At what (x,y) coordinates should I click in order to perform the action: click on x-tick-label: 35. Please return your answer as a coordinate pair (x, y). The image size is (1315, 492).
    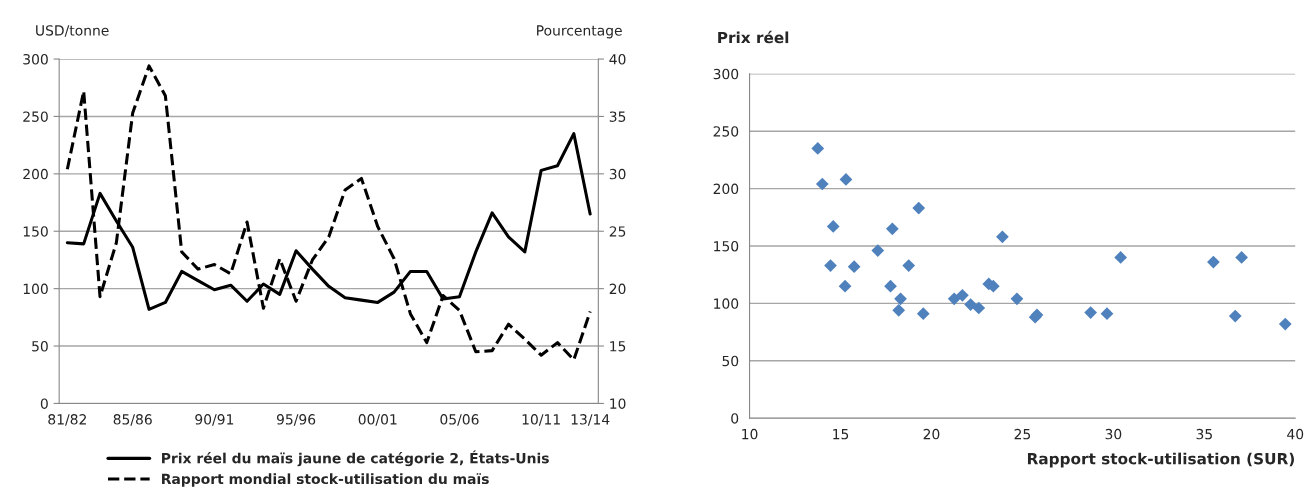
    Looking at the image, I should click on (1204, 434).